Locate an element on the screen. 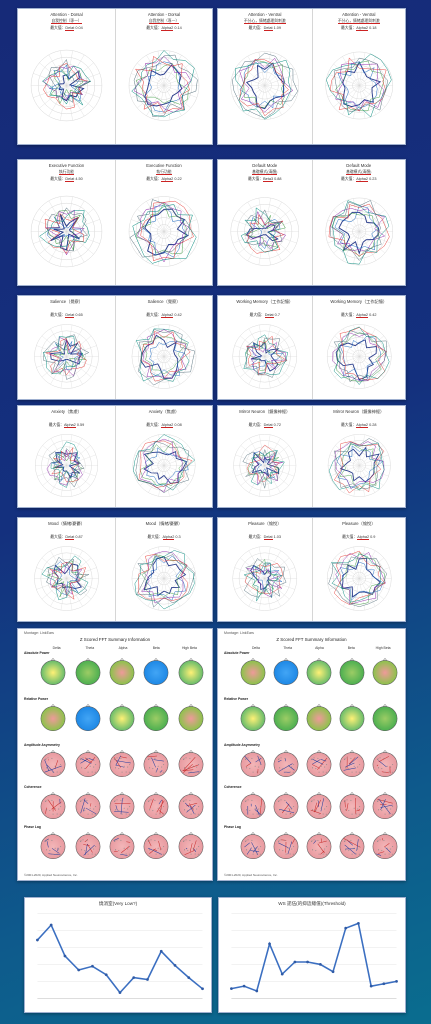 Image resolution: width=431 pixels, height=1024 pixels. radar-title: Default Mode is located at coordinates (359, 165).